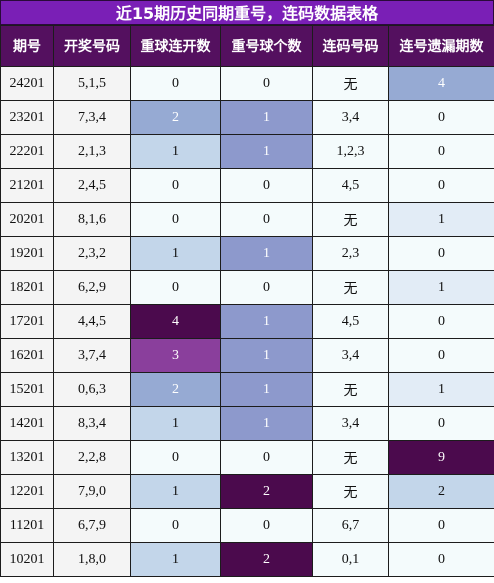  What do you see at coordinates (350, 525) in the screenshot?
I see `consecutive-numbers-cell: 6,7` at bounding box center [350, 525].